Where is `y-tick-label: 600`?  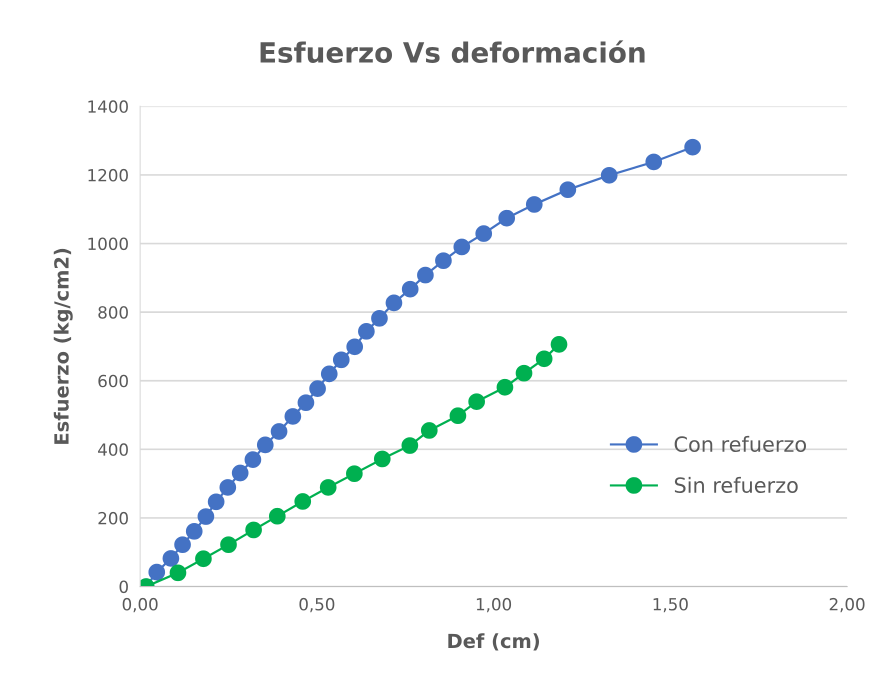
y-tick-label: 600 is located at coordinates (113, 381).